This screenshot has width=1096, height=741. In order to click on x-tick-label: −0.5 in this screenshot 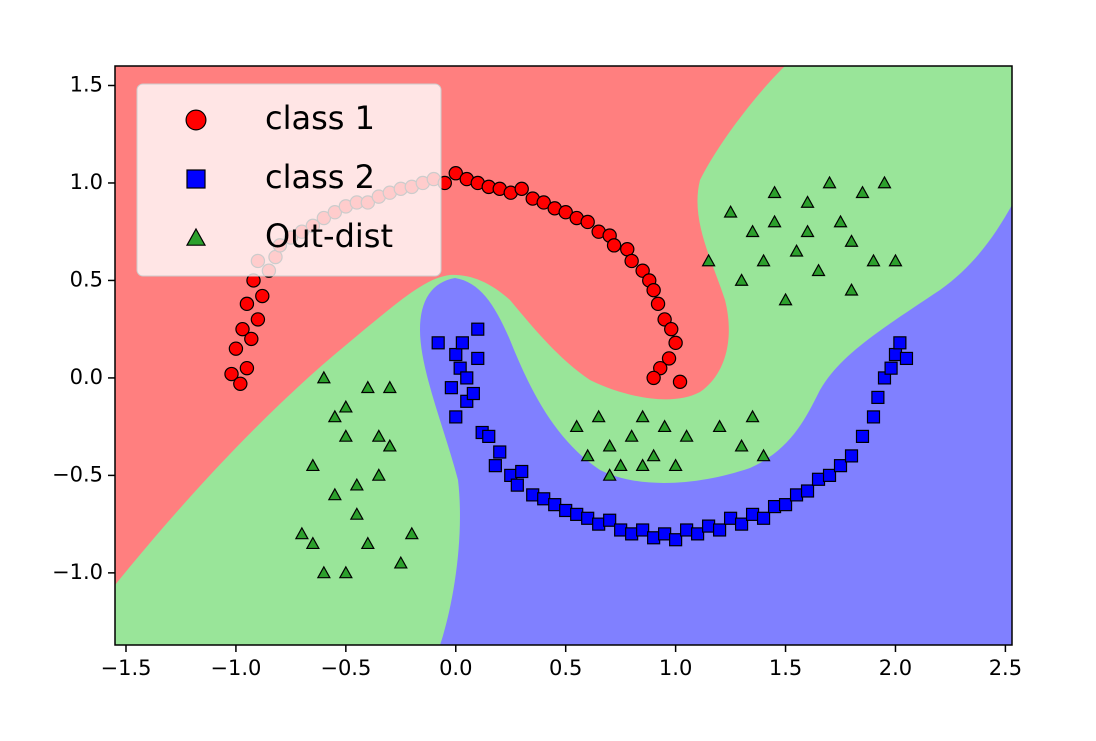, I will do `click(345, 668)`.